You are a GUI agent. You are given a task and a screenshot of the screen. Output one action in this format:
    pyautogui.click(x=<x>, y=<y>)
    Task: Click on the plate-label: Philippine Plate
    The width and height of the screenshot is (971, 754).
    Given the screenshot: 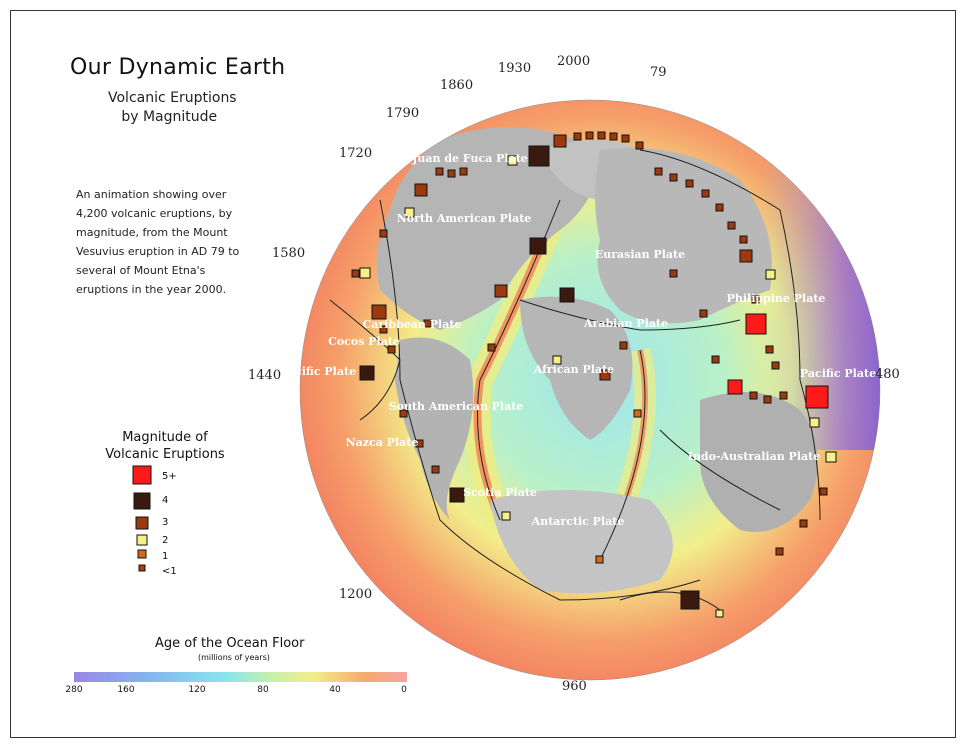 What is the action you would take?
    pyautogui.click(x=776, y=298)
    